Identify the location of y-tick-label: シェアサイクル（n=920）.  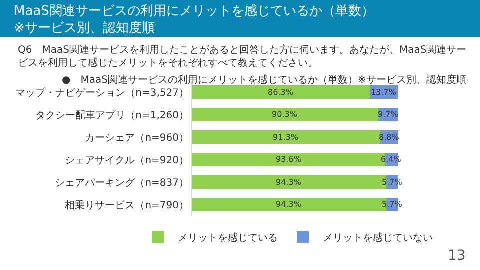
(127, 160).